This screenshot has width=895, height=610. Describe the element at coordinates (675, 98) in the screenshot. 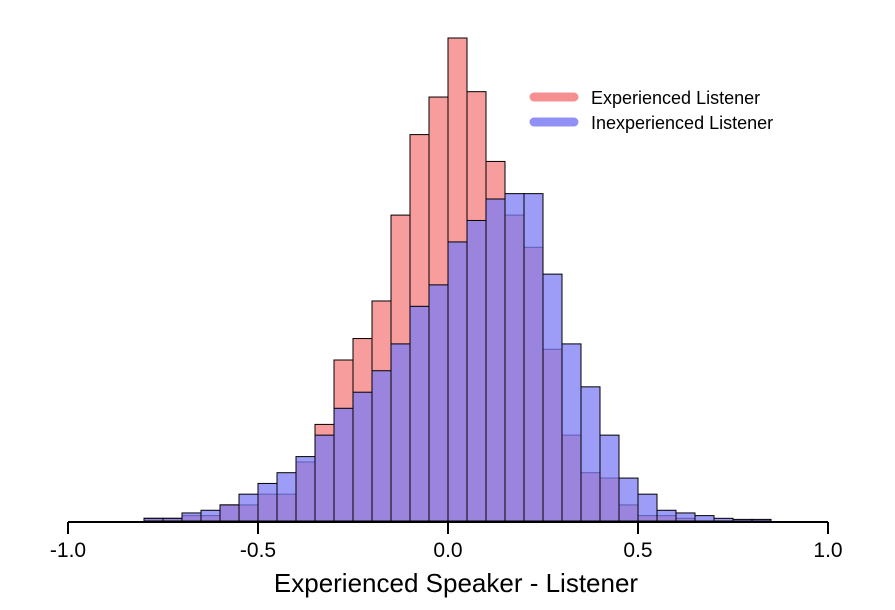

I see `legend-label-0: Experienced Listener` at that location.